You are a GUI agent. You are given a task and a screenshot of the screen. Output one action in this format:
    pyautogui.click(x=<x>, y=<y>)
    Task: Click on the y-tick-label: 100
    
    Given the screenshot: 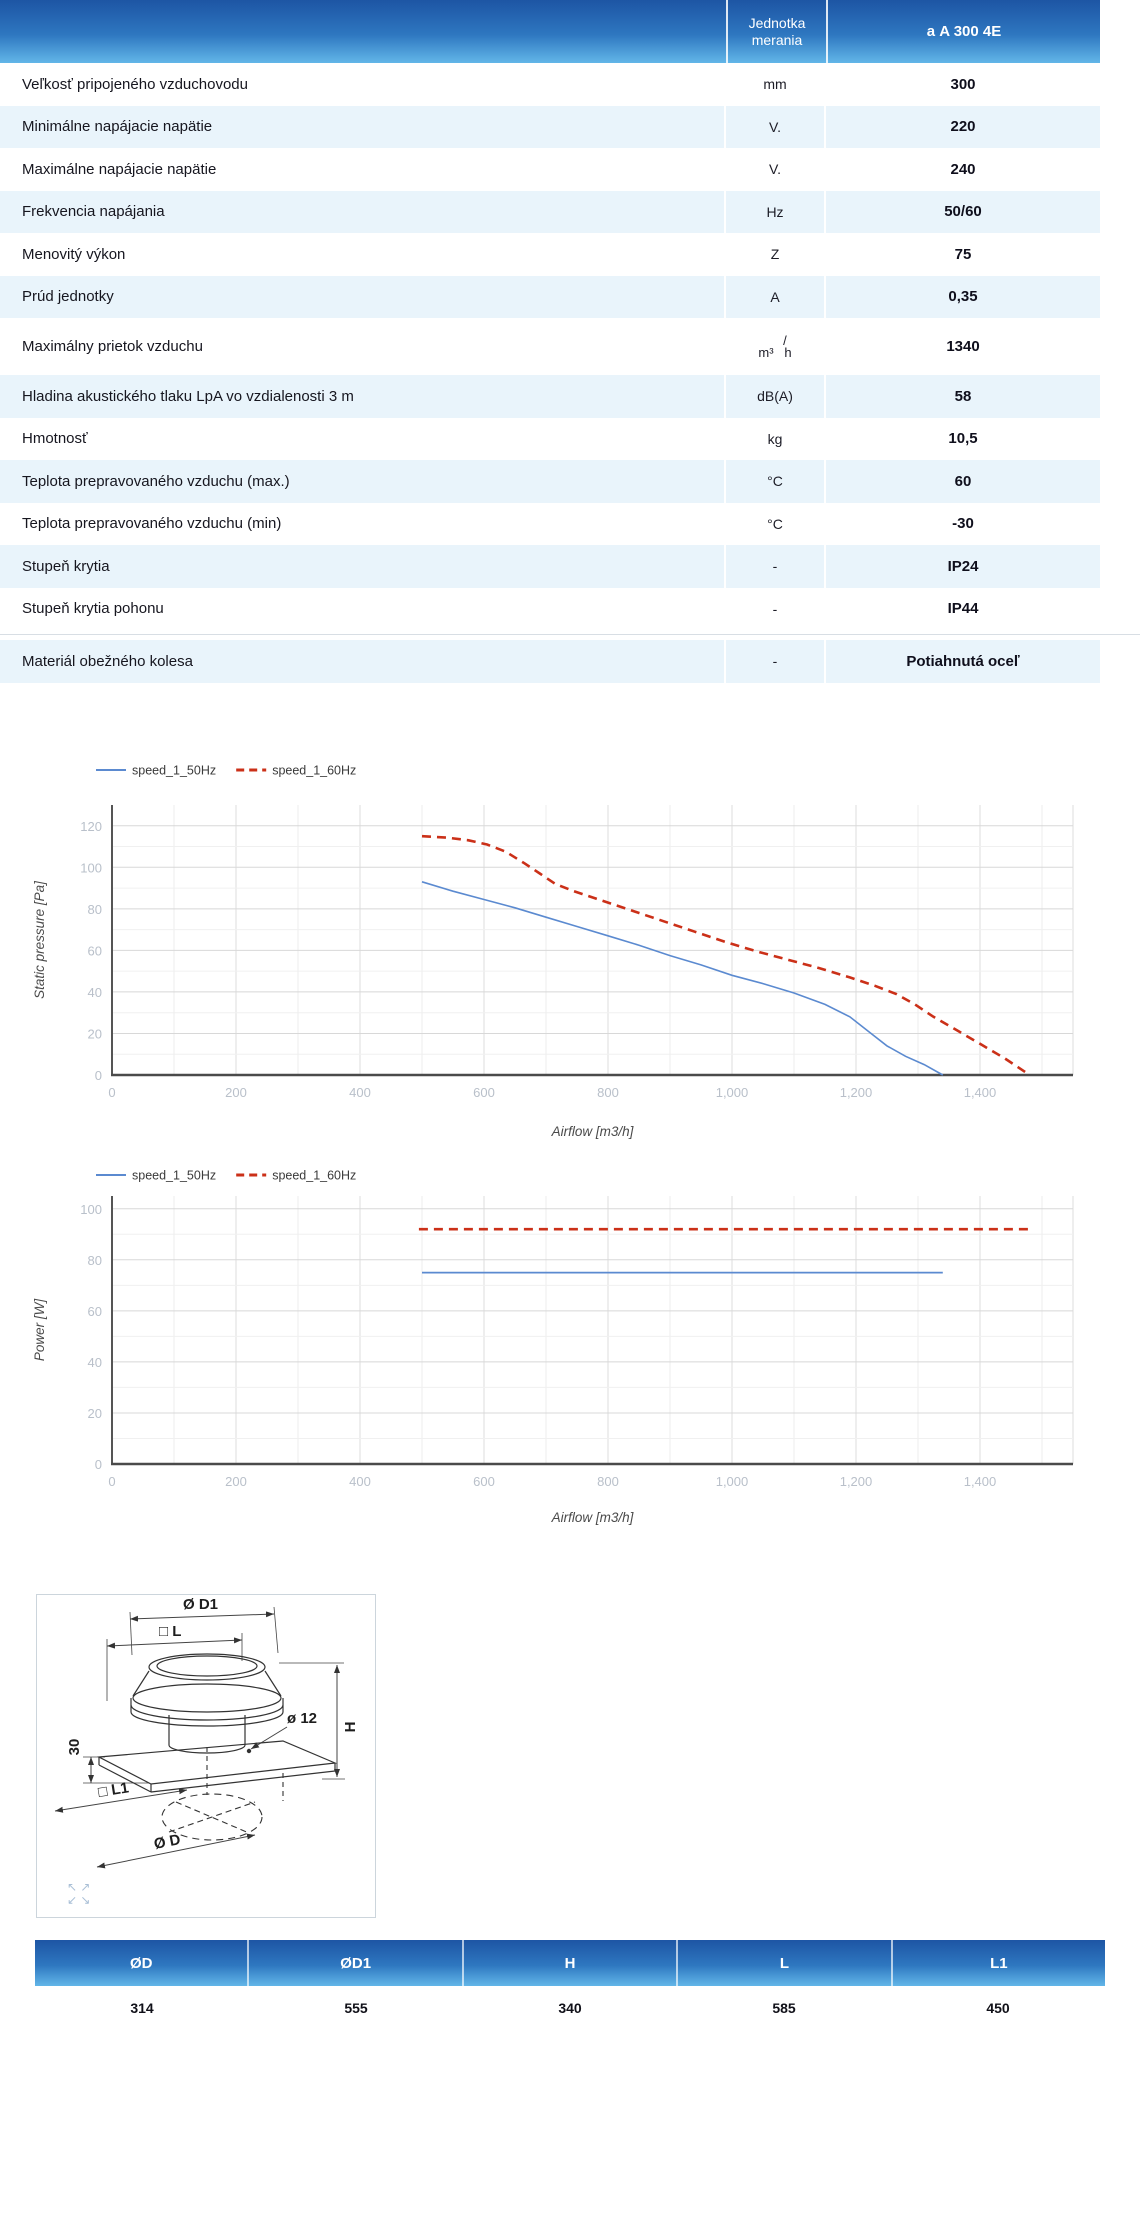 What is the action you would take?
    pyautogui.click(x=91, y=867)
    